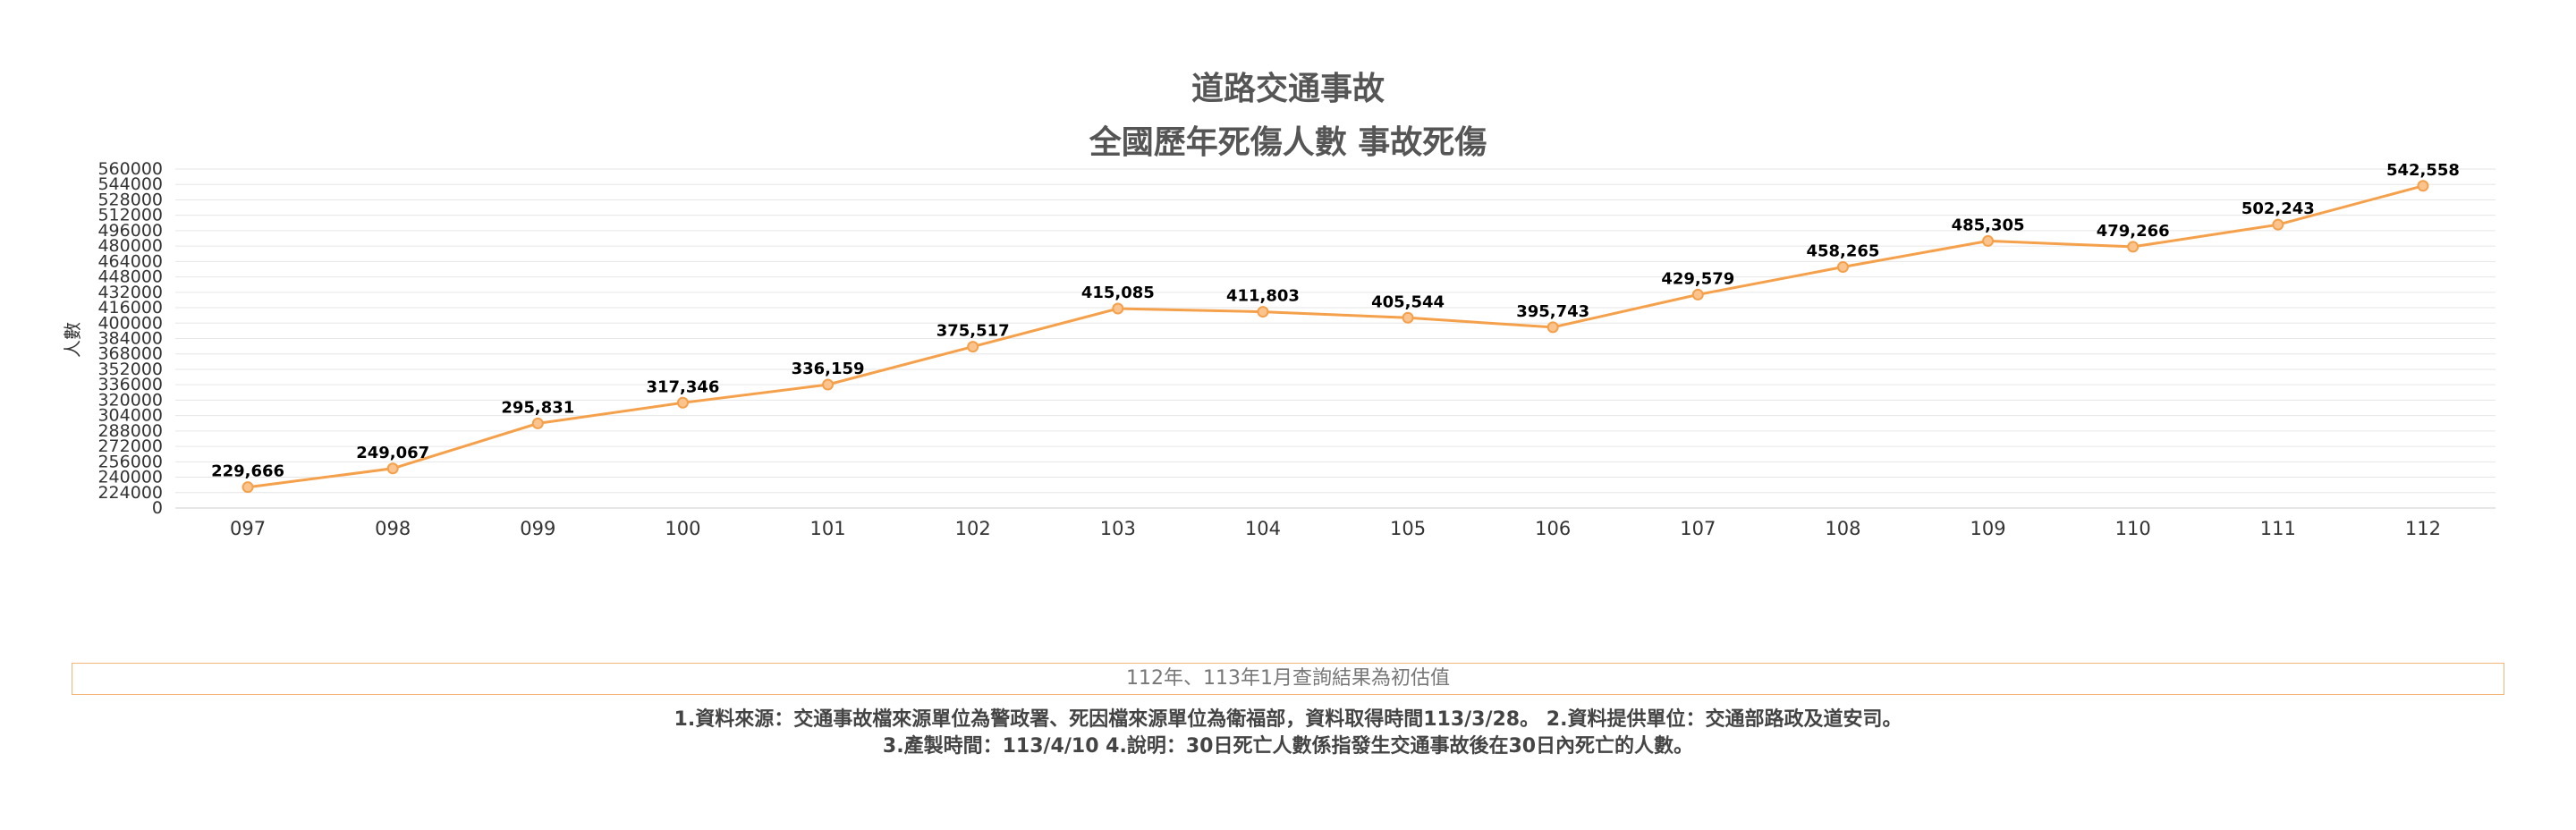  I want to click on y-tick-label: 496000, so click(130, 231).